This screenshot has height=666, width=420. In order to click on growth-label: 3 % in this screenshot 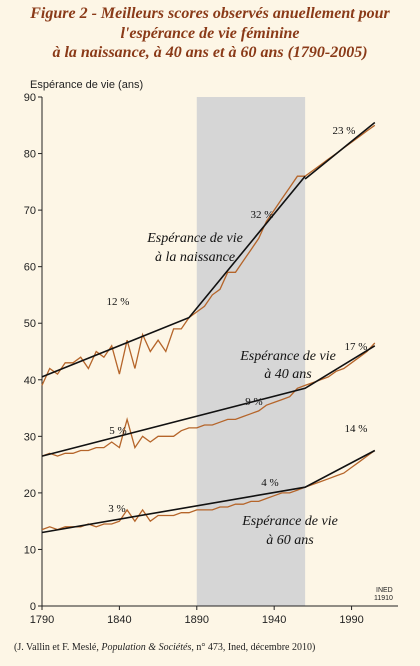, I will do `click(116, 509)`.